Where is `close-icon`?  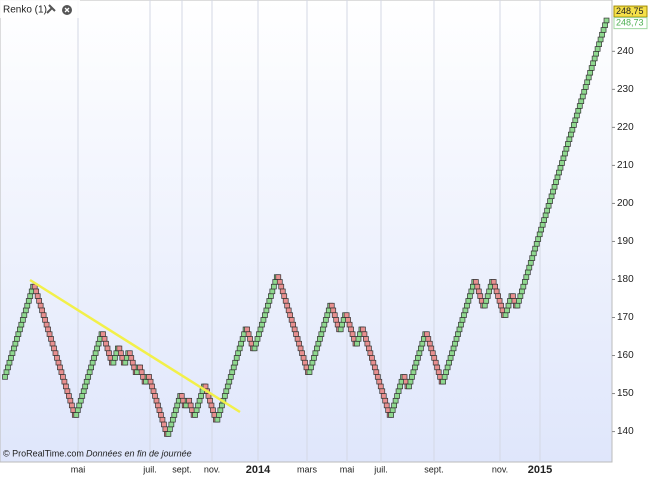
close-icon is located at coordinates (67, 10).